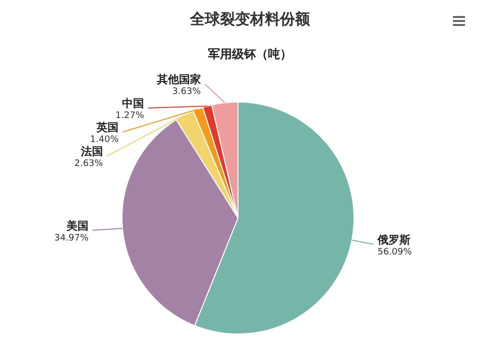  I want to click on slice-label: 美国, so click(77, 225).